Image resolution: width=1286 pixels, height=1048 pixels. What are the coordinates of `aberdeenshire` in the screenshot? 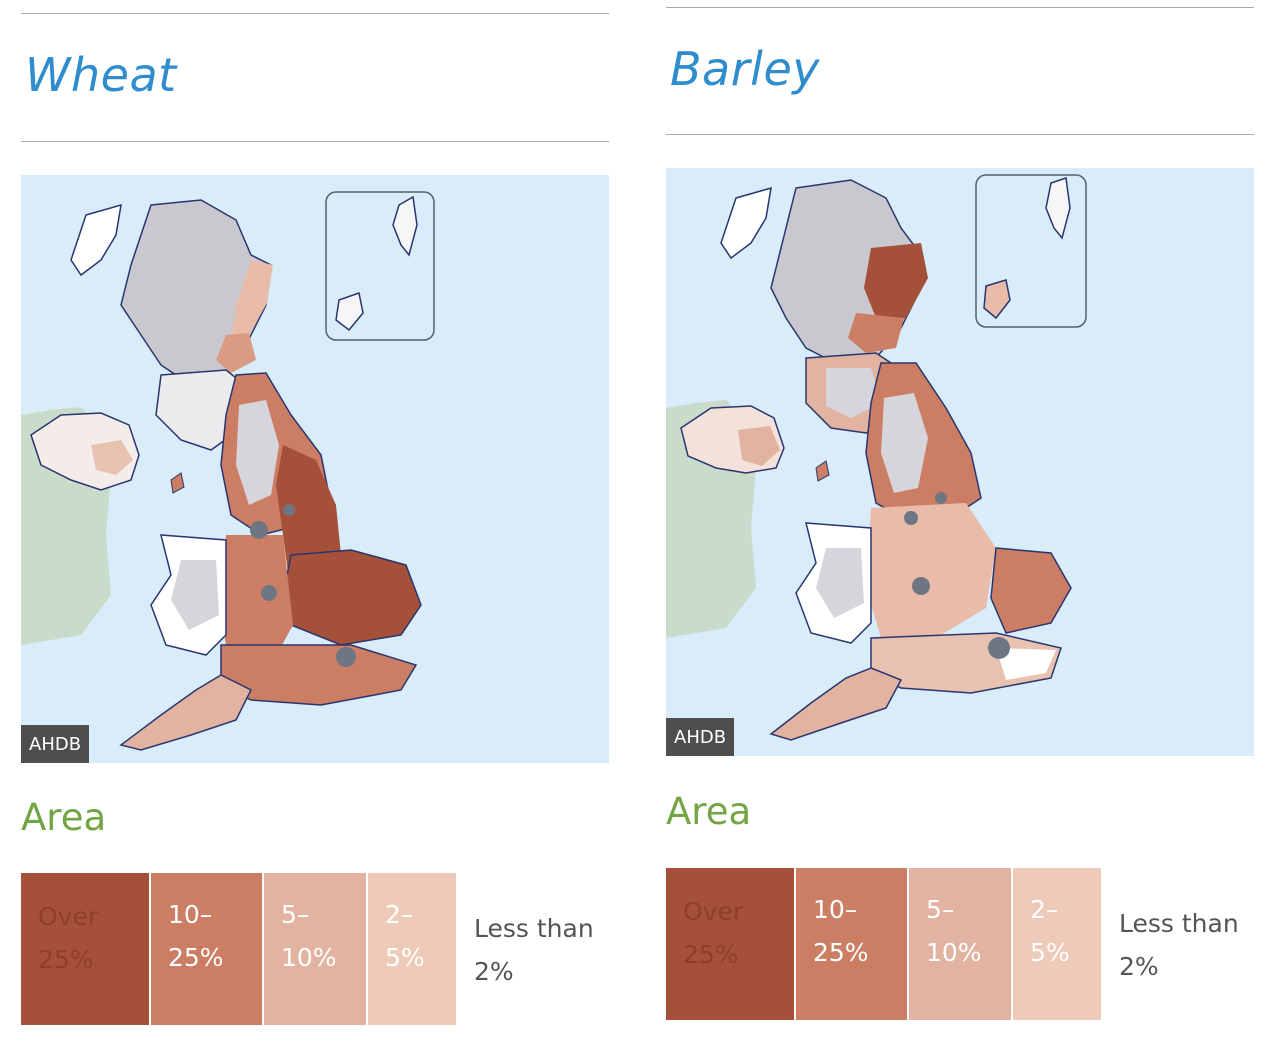 It's located at (896, 283).